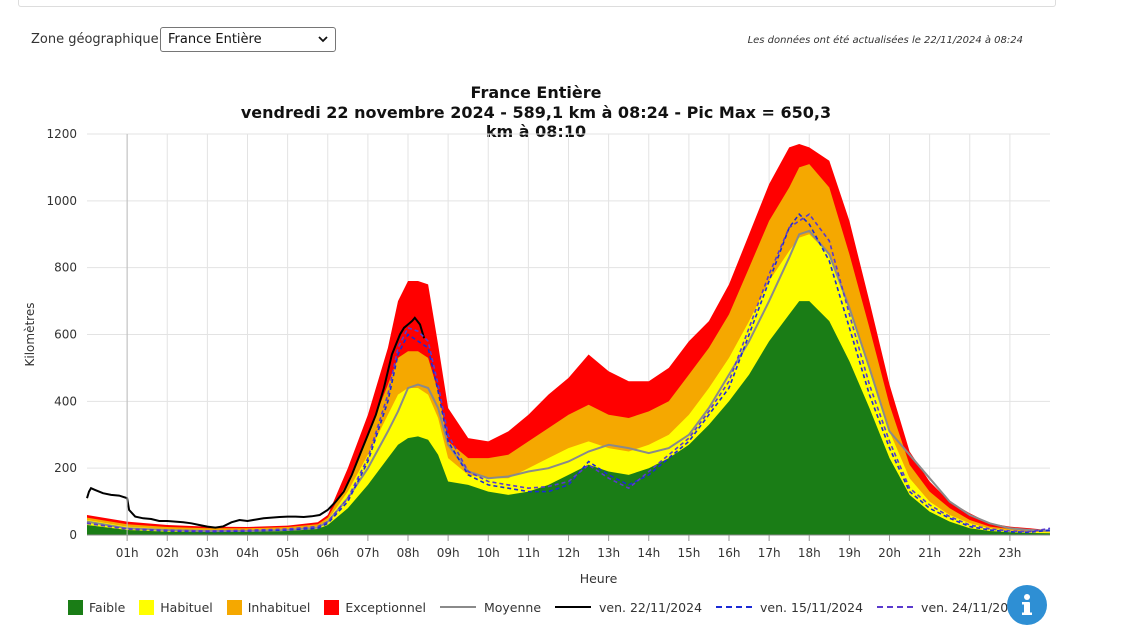  What do you see at coordinates (651, 607) in the screenshot?
I see `legend-label: ven. 22/11/2024` at bounding box center [651, 607].